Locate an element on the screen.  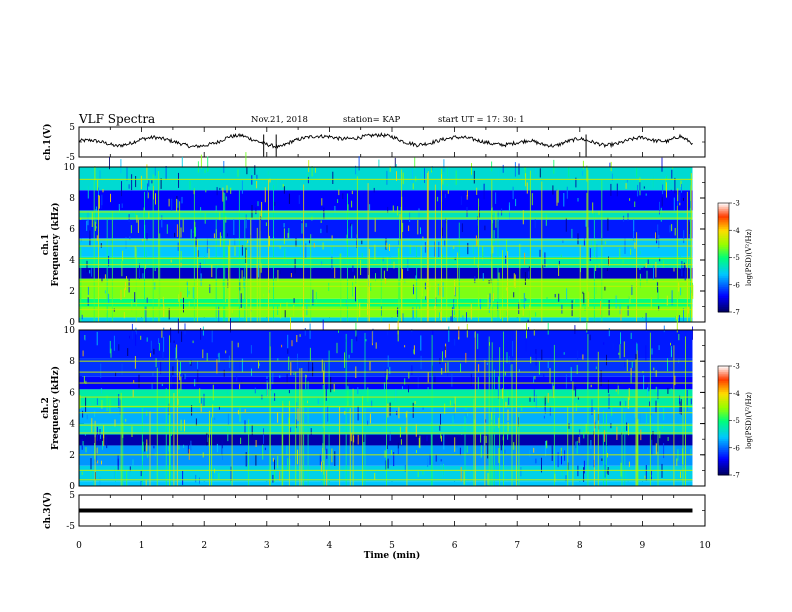
ch3-voltage-frame is located at coordinates (392, 510).